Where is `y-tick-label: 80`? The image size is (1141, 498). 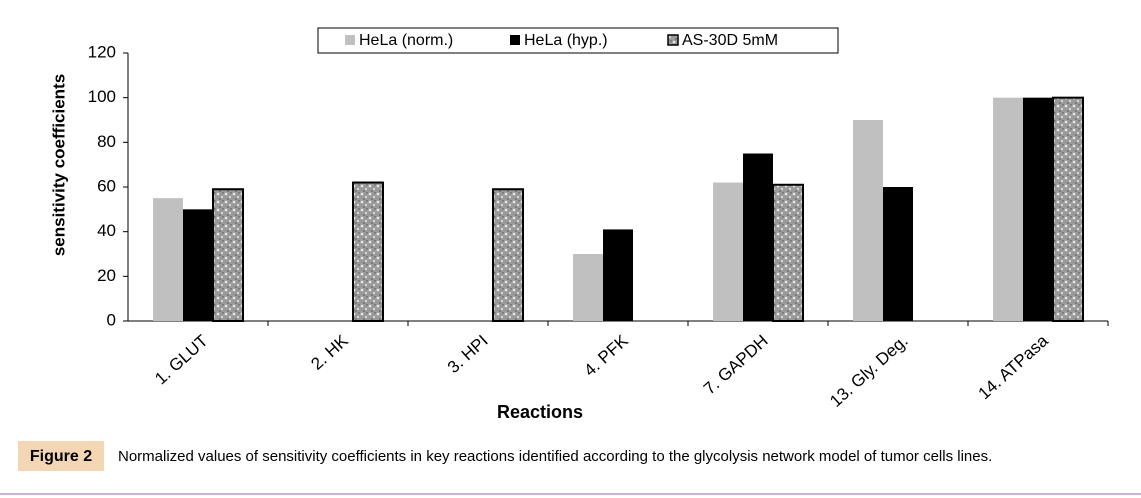
y-tick-label: 80 is located at coordinates (106, 141).